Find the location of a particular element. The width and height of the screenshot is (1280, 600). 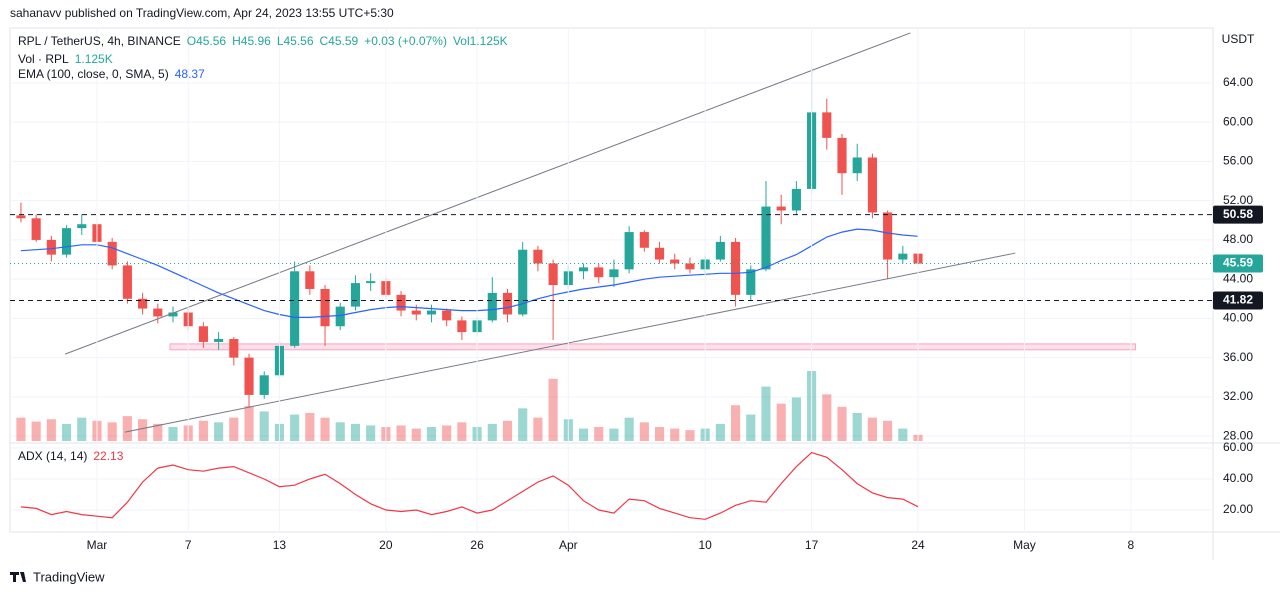

y-tick-label: 20.00 is located at coordinates (1238, 509).